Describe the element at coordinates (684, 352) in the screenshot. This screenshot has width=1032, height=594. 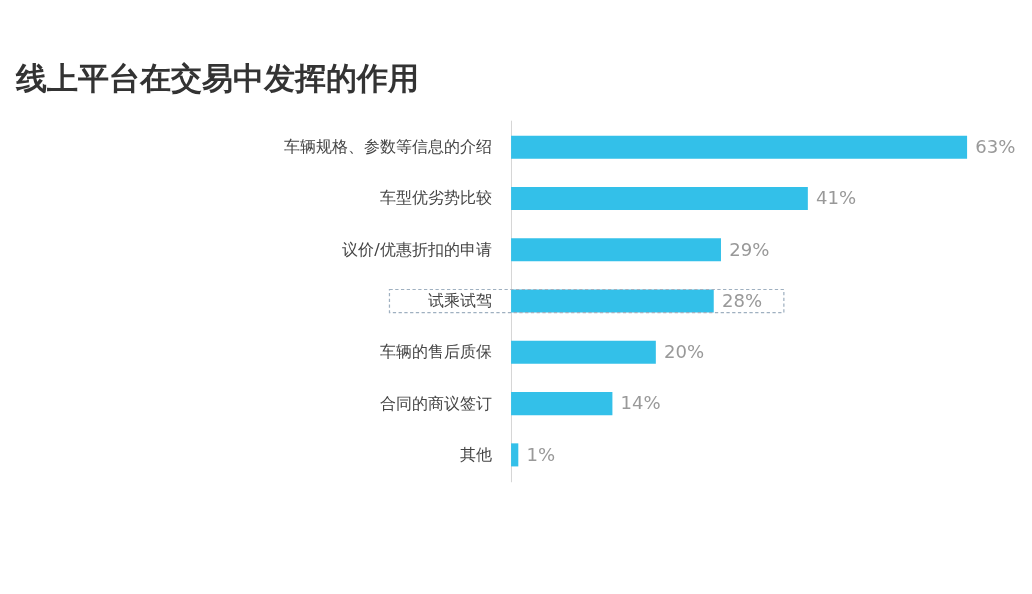
I see `data-label: 20%` at that location.